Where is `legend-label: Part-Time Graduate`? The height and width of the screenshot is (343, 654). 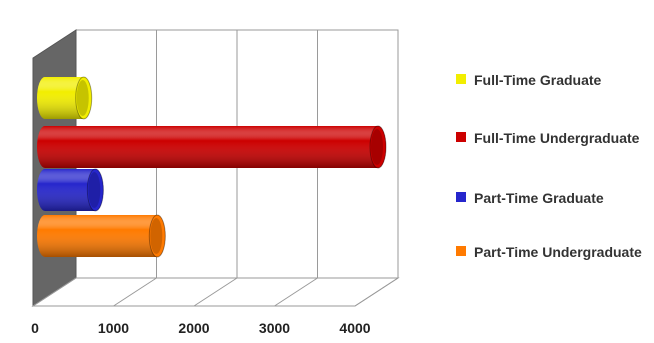 legend-label: Part-Time Graduate is located at coordinates (539, 198).